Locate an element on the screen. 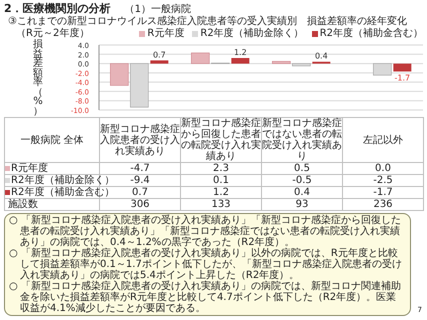 This screenshot has width=427, height=320. text: 133 is located at coordinates (221, 204).